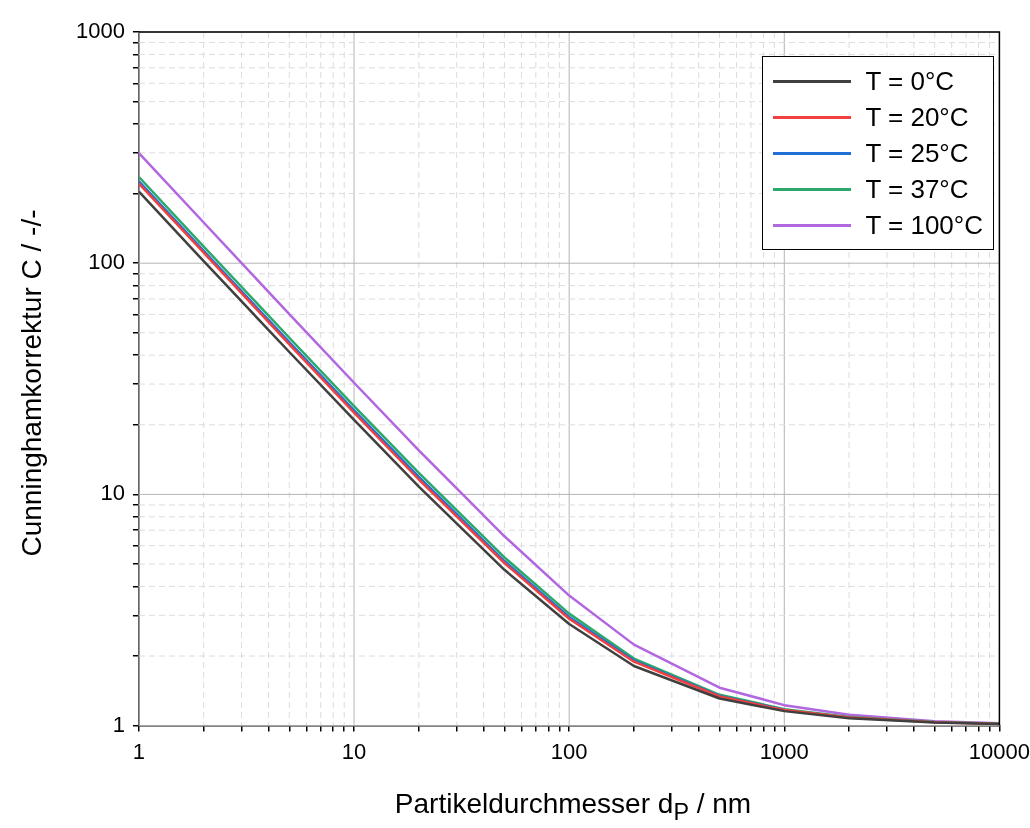  Describe the element at coordinates (924, 225) in the screenshot. I see `legend-label: T = 100°C` at that location.